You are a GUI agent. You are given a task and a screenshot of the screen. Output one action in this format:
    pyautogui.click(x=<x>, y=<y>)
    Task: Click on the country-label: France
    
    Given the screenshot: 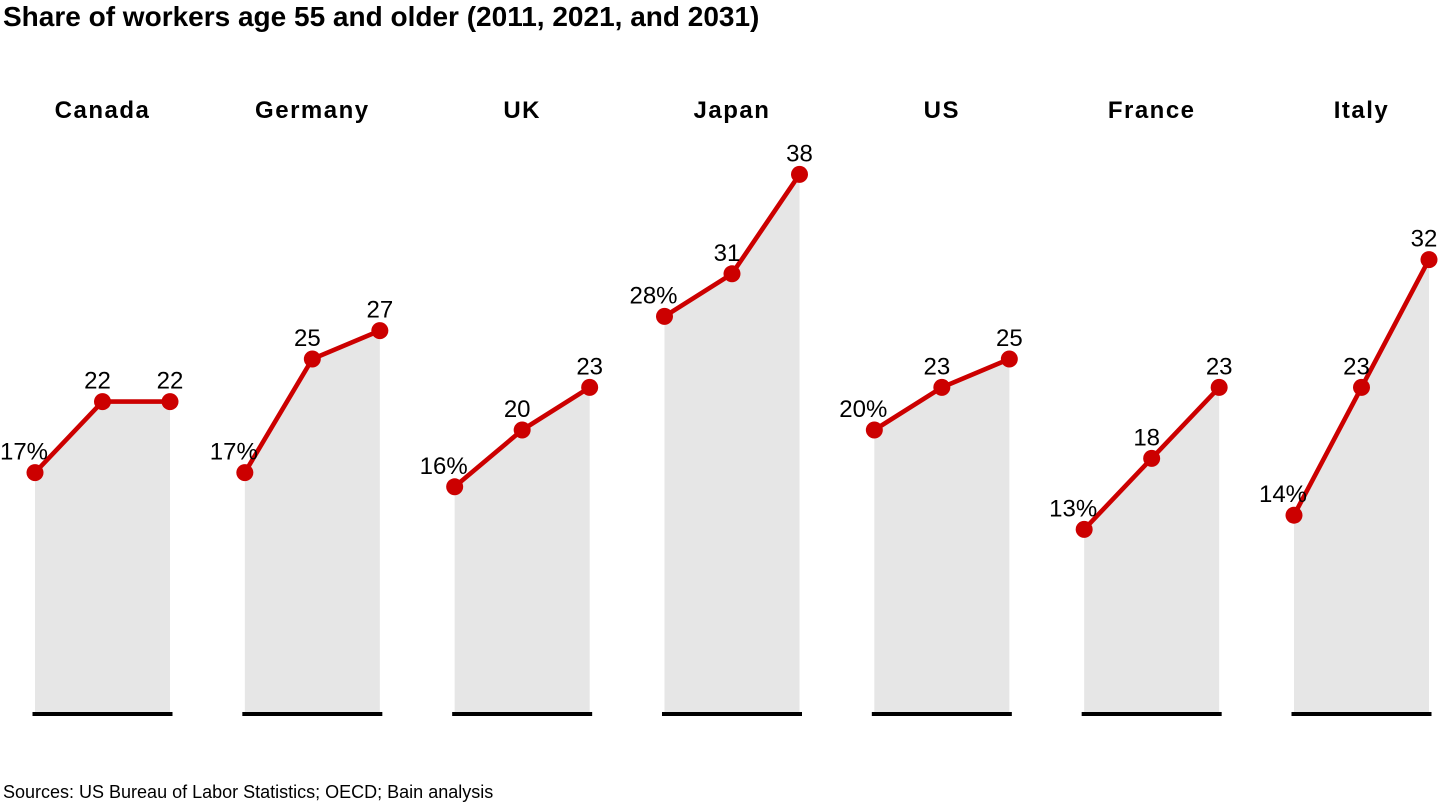 What is the action you would take?
    pyautogui.click(x=1152, y=110)
    